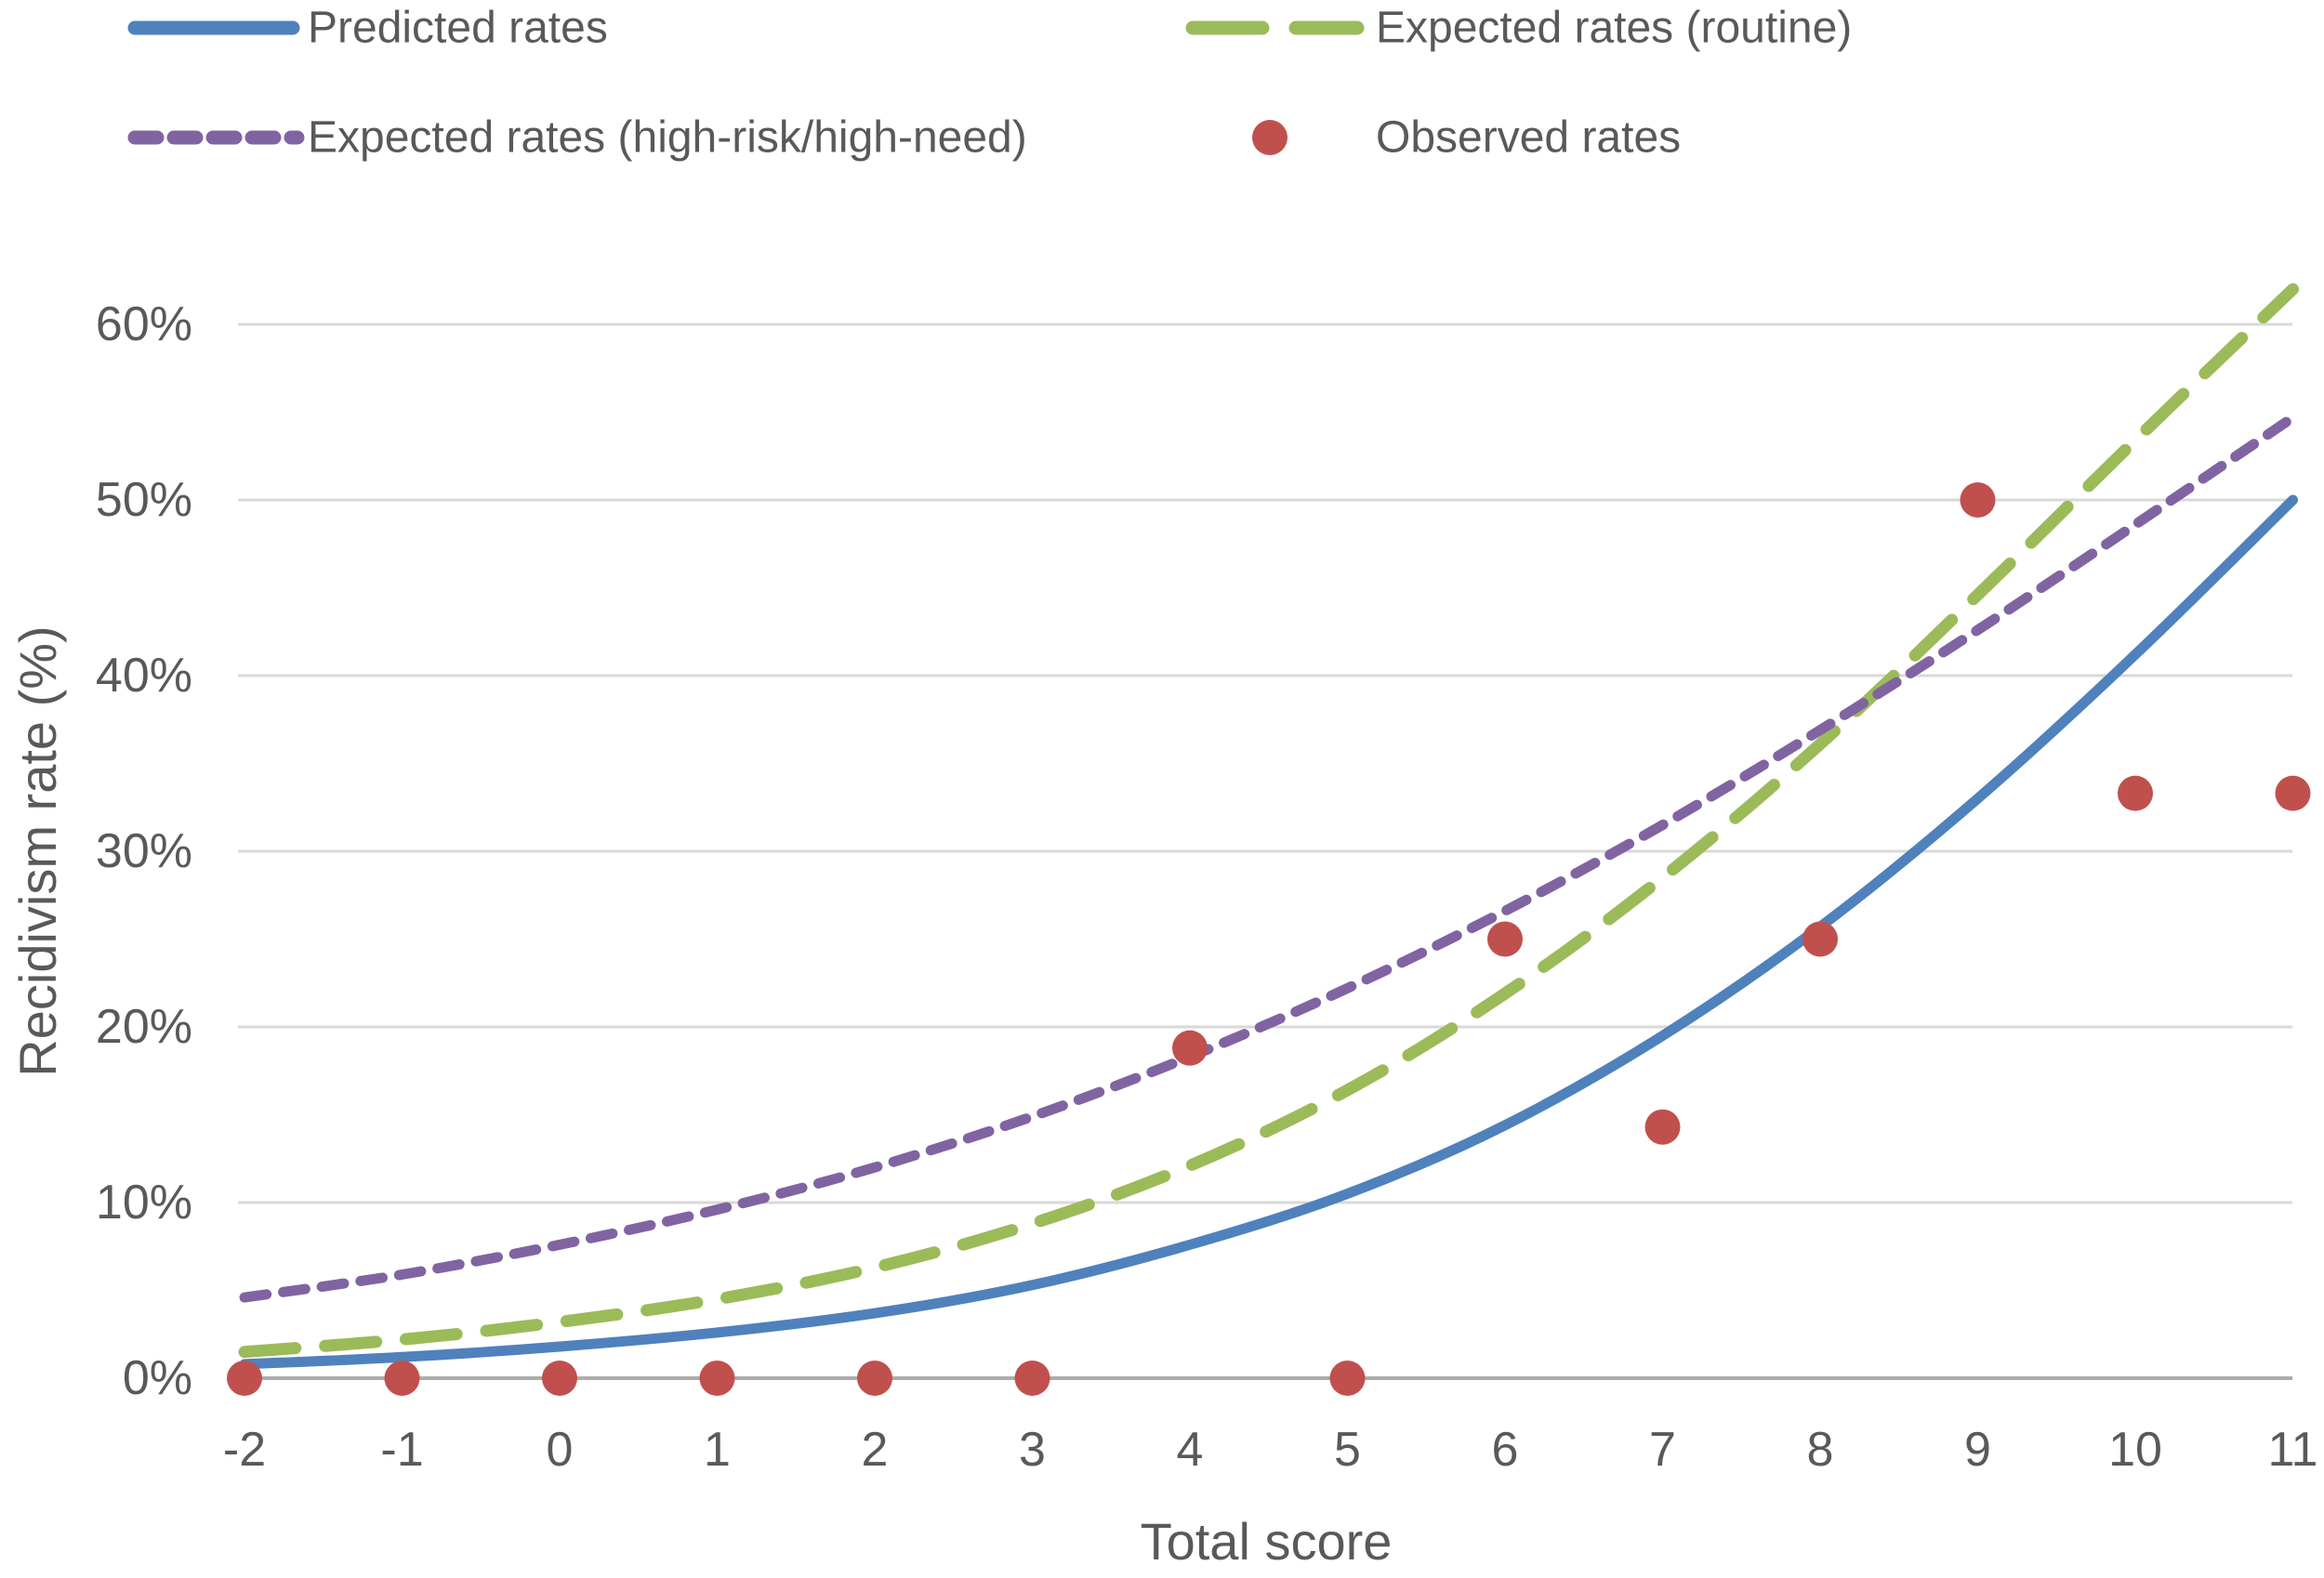  I want to click on legend-label-observed: Observed rates, so click(1528, 138).